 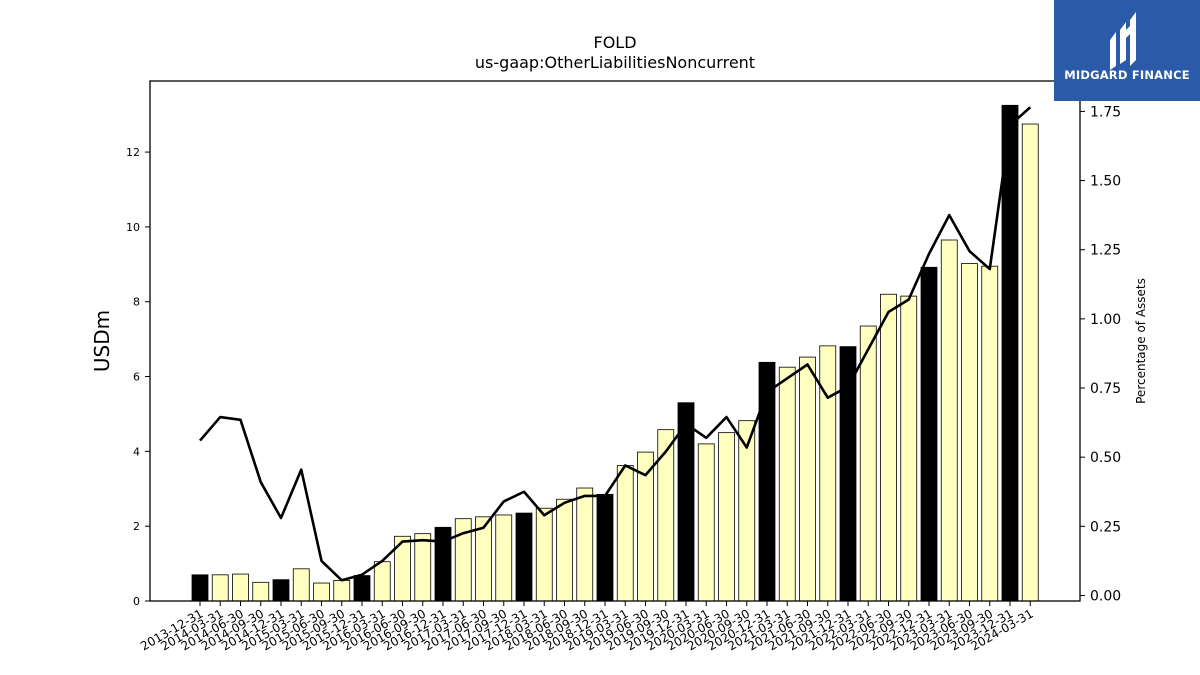 I want to click on y-axis: 0 2 4 6 8 10 12, so click(x=138, y=377).